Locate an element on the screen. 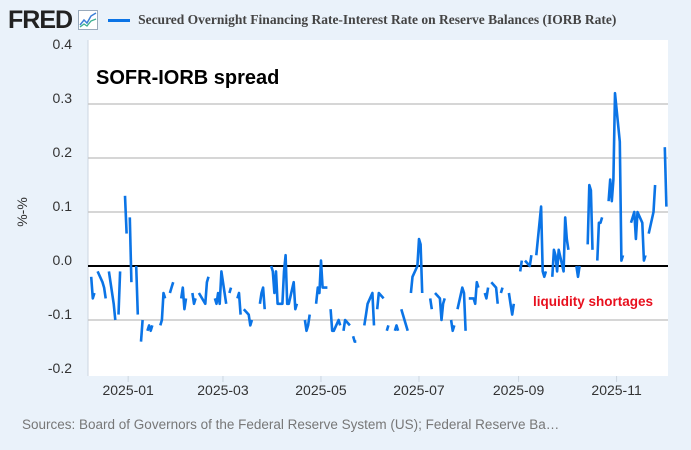  legend-swatch is located at coordinates (119, 20).